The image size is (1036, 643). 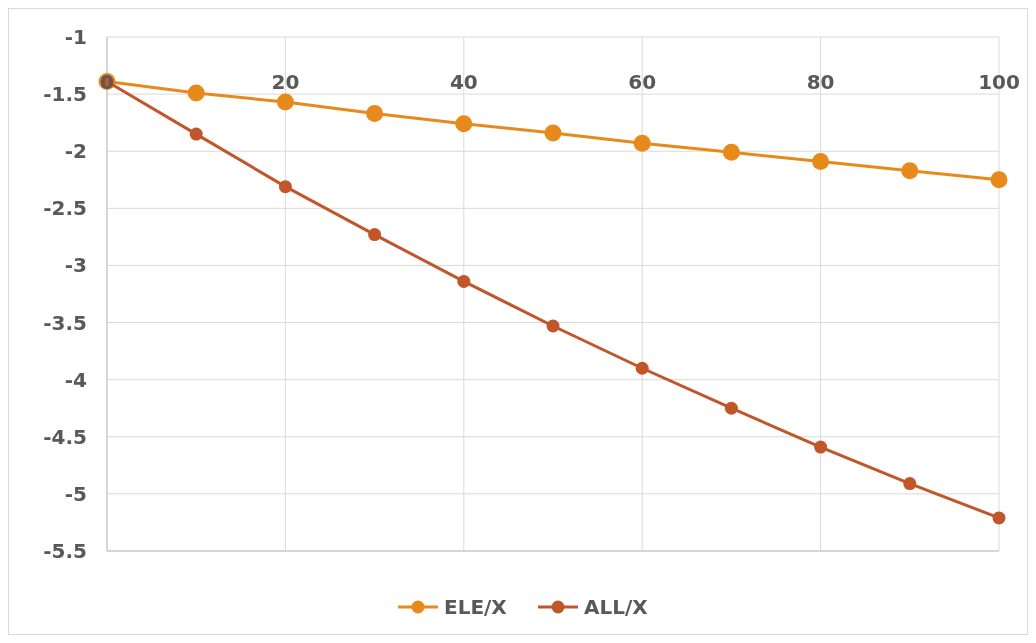 What do you see at coordinates (65, 551) in the screenshot?
I see `y-tick-label: -5.5` at bounding box center [65, 551].